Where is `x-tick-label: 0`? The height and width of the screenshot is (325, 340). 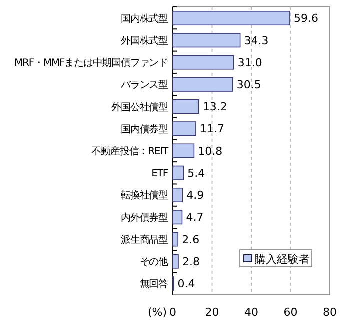
x-tick-label: 0 is located at coordinates (173, 312).